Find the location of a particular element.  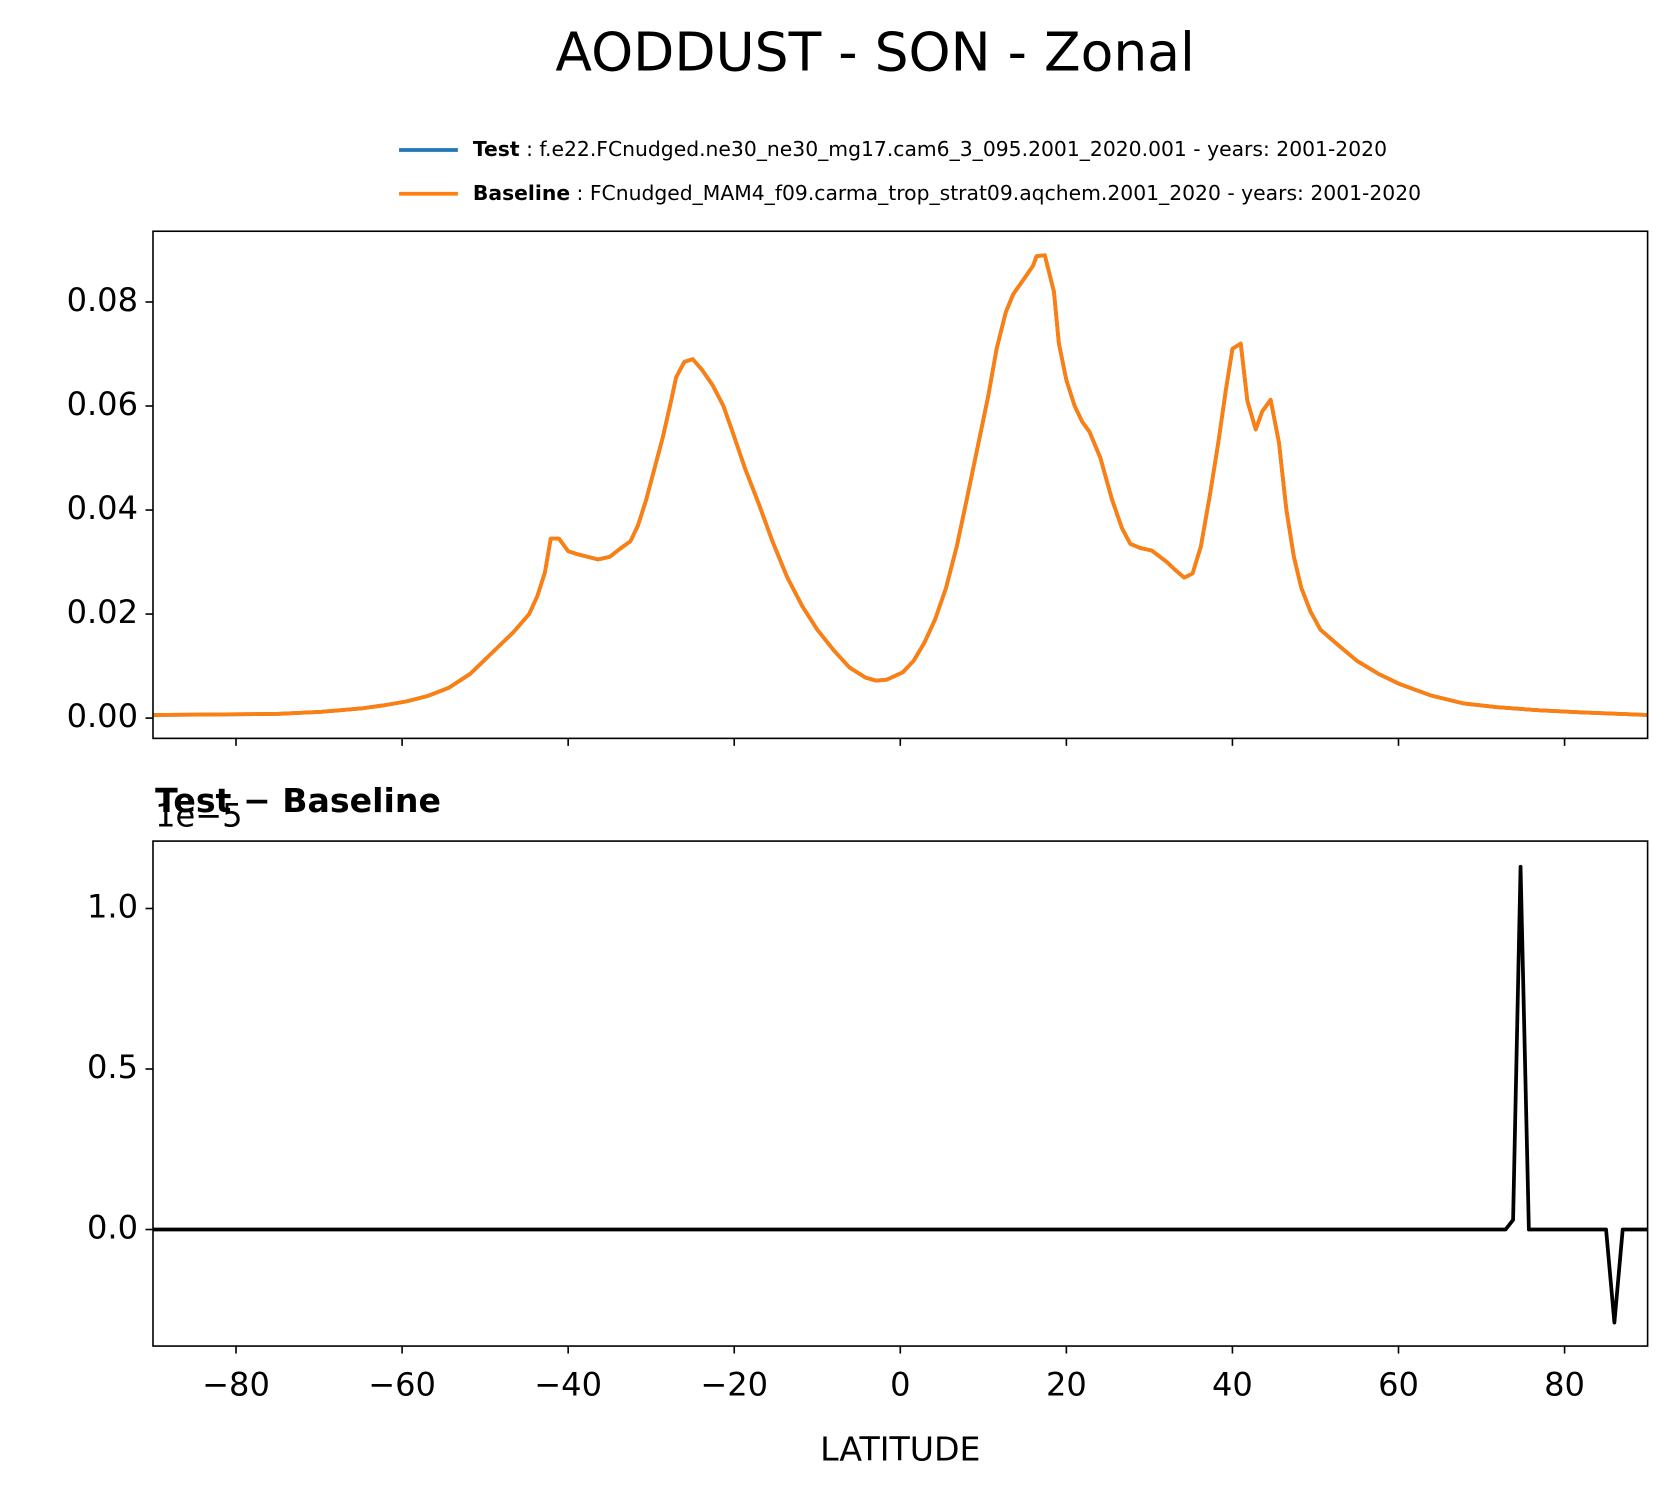

y-tick-label: 1.0 is located at coordinates (112, 906).